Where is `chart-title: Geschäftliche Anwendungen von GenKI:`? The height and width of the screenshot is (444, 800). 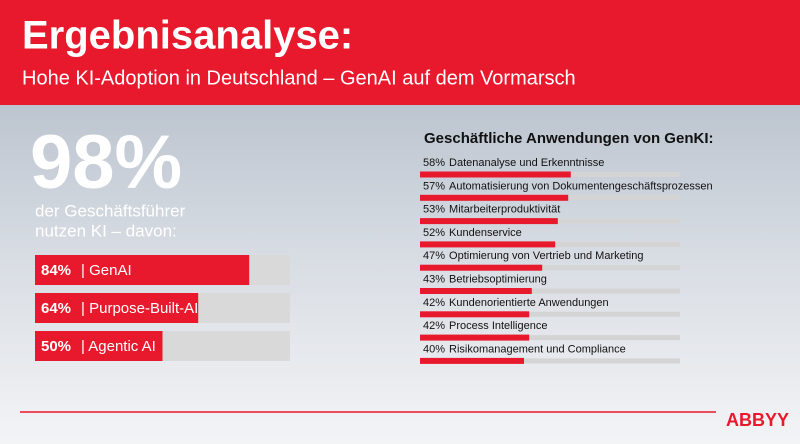
chart-title: Geschäftliche Anwendungen von GenKI: is located at coordinates (568, 138).